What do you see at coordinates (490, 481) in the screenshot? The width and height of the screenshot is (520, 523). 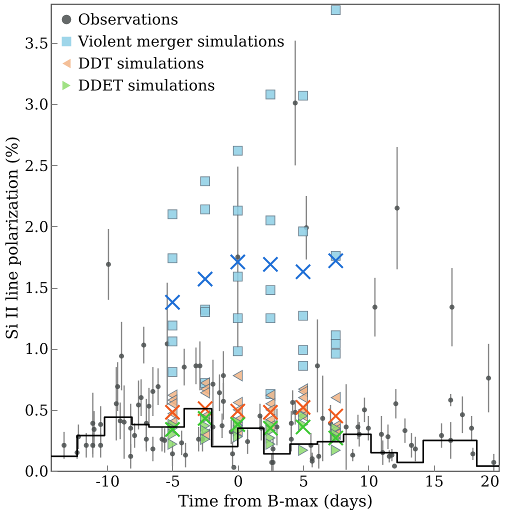 I see `x-tick-label: 20` at bounding box center [490, 481].